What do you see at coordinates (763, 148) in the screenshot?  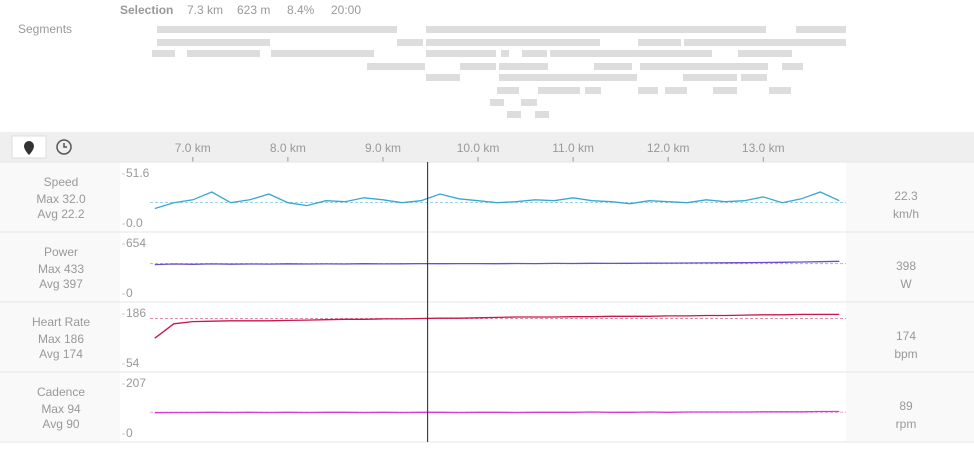 I see `x-tick-label: 13.0 km` at bounding box center [763, 148].